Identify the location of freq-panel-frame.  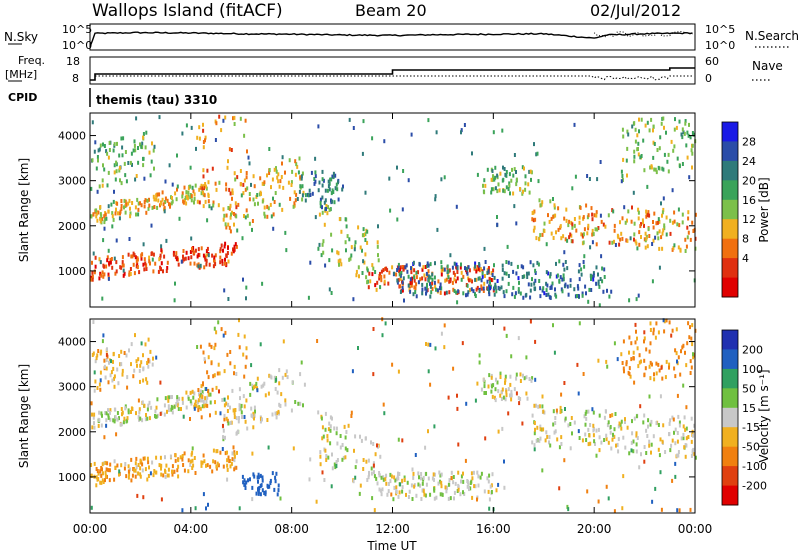
(392, 70).